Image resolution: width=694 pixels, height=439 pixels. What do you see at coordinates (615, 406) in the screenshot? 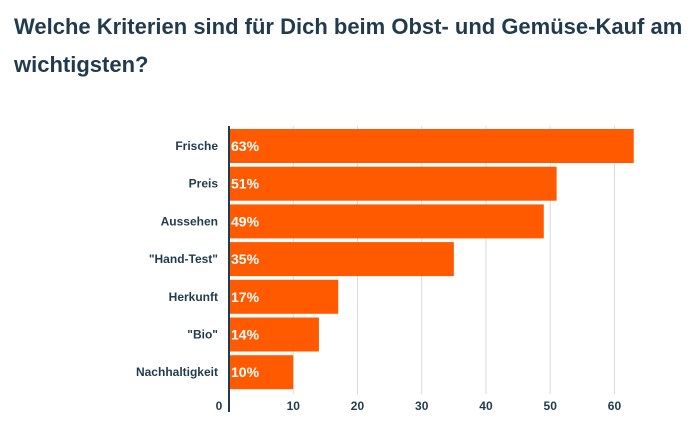
I see `x-tick-label: 60` at bounding box center [615, 406].